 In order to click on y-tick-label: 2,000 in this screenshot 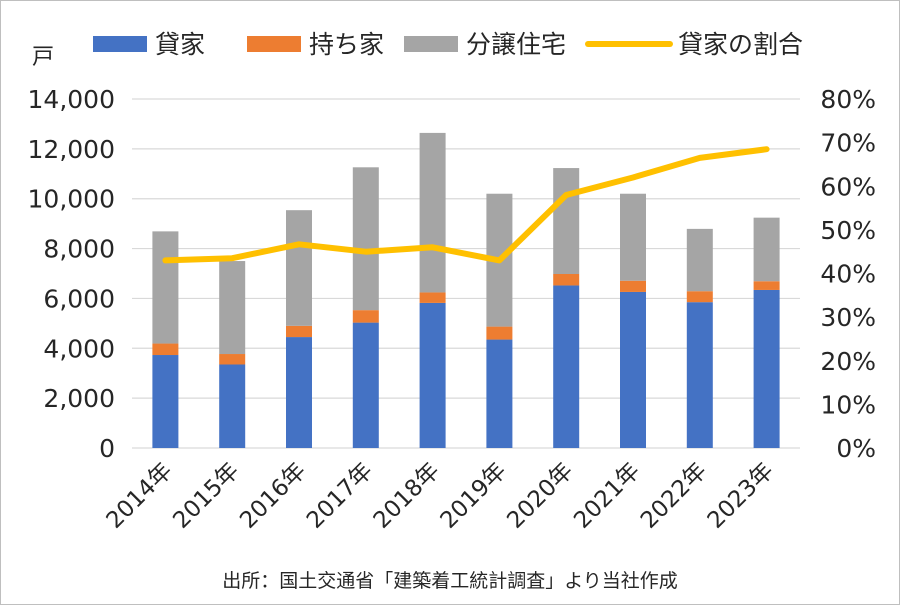, I will do `click(79, 398)`.